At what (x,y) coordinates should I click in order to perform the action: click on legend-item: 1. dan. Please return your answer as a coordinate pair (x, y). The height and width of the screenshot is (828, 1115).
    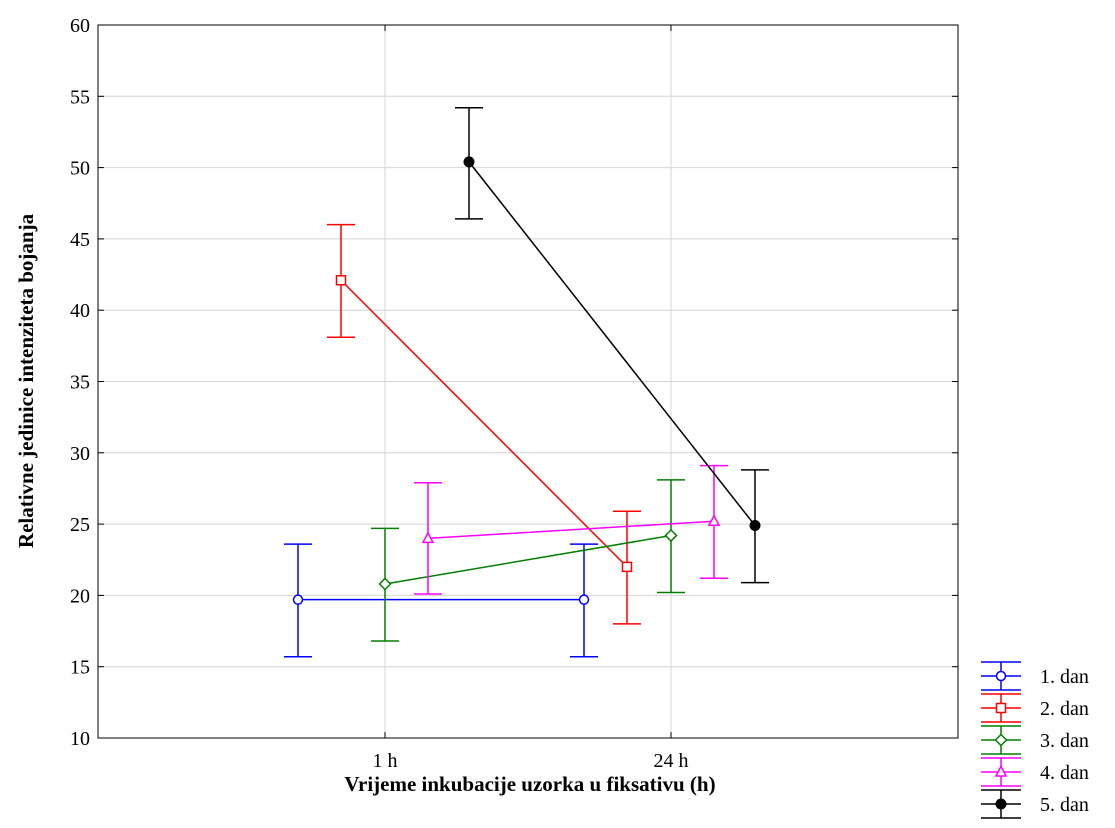
    Looking at the image, I should click on (1035, 676).